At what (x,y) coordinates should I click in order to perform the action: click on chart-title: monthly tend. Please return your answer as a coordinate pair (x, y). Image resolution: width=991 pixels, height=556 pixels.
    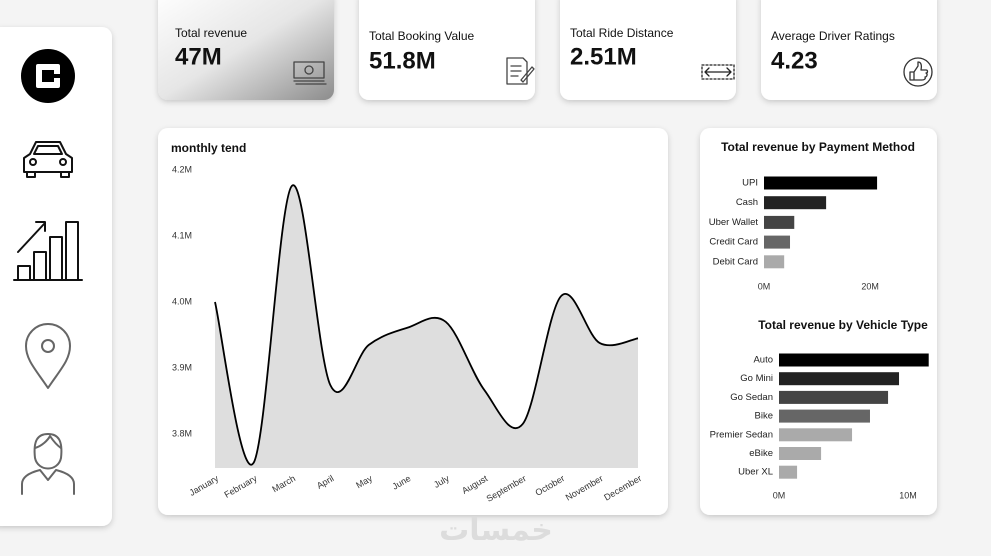
    Looking at the image, I should click on (208, 148).